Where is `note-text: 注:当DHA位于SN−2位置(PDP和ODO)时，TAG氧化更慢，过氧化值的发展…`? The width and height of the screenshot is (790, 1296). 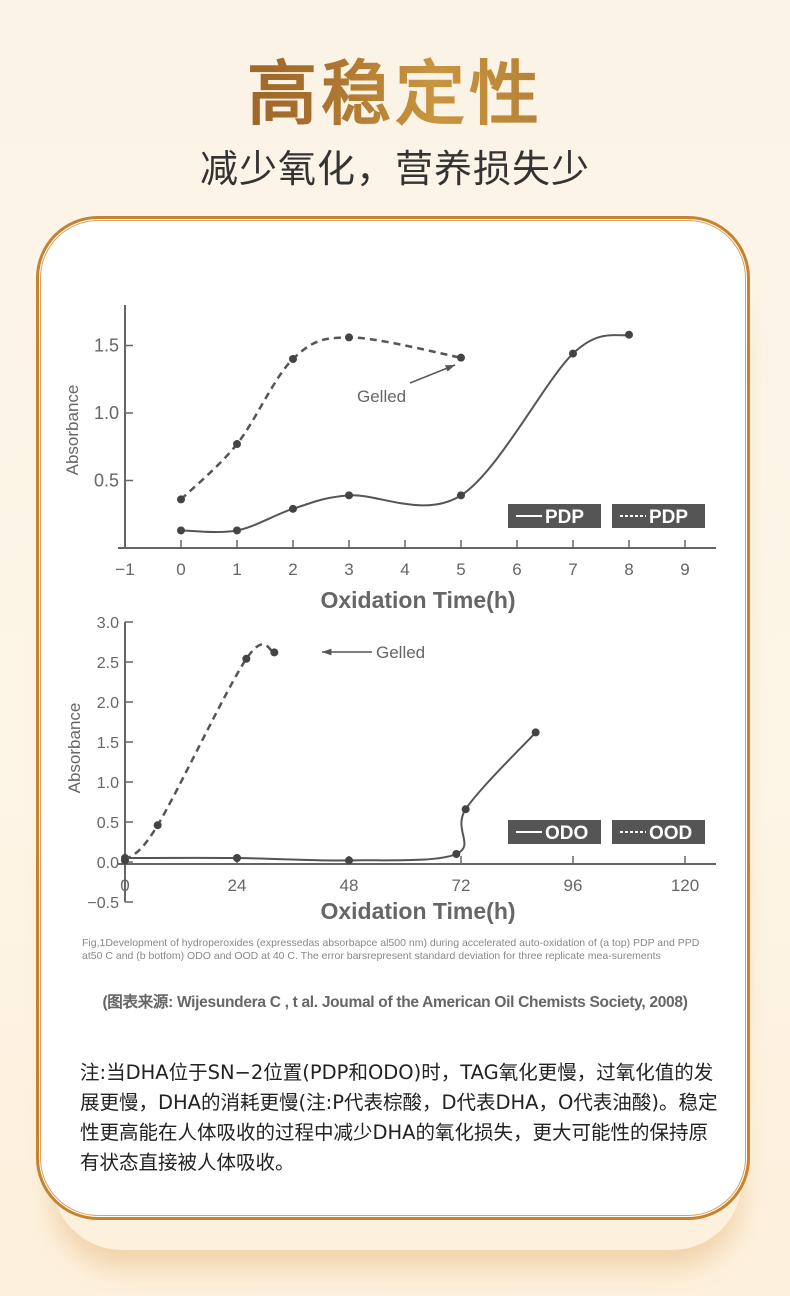 note-text: 注:当DHA位于SN−2位置(PDP和ODO)时，TAG氧化更慢，过氧化值的发展… is located at coordinates (399, 1117).